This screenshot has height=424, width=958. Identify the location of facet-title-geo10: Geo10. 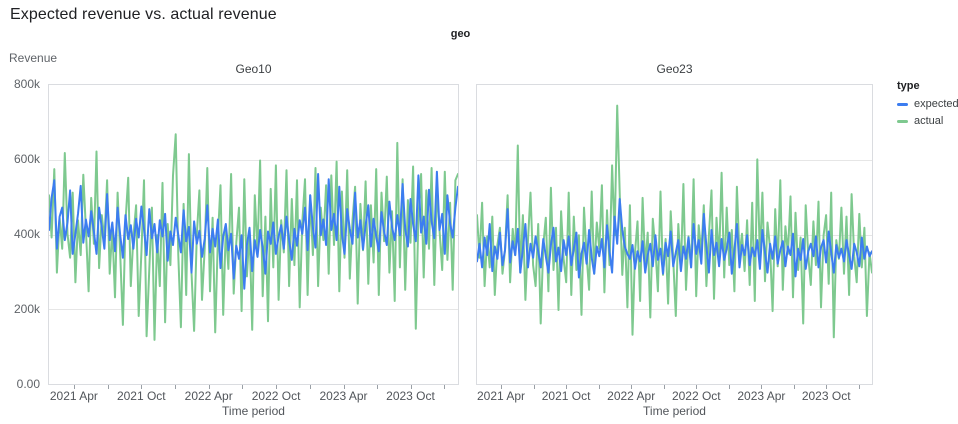
(253, 69).